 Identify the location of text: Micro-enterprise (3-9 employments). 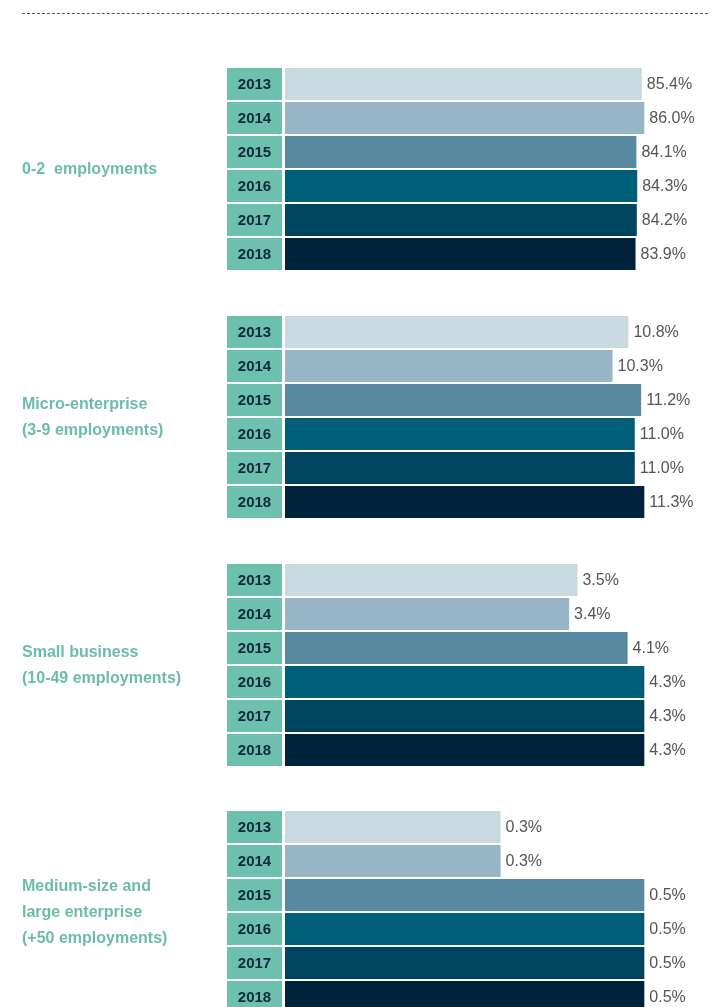
(93, 417).